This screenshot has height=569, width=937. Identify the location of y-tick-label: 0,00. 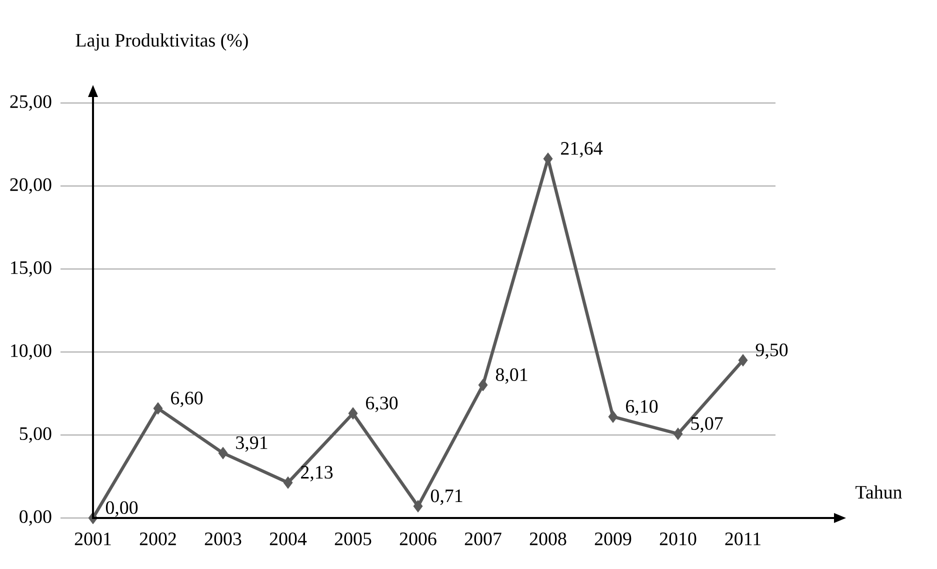
(36, 518).